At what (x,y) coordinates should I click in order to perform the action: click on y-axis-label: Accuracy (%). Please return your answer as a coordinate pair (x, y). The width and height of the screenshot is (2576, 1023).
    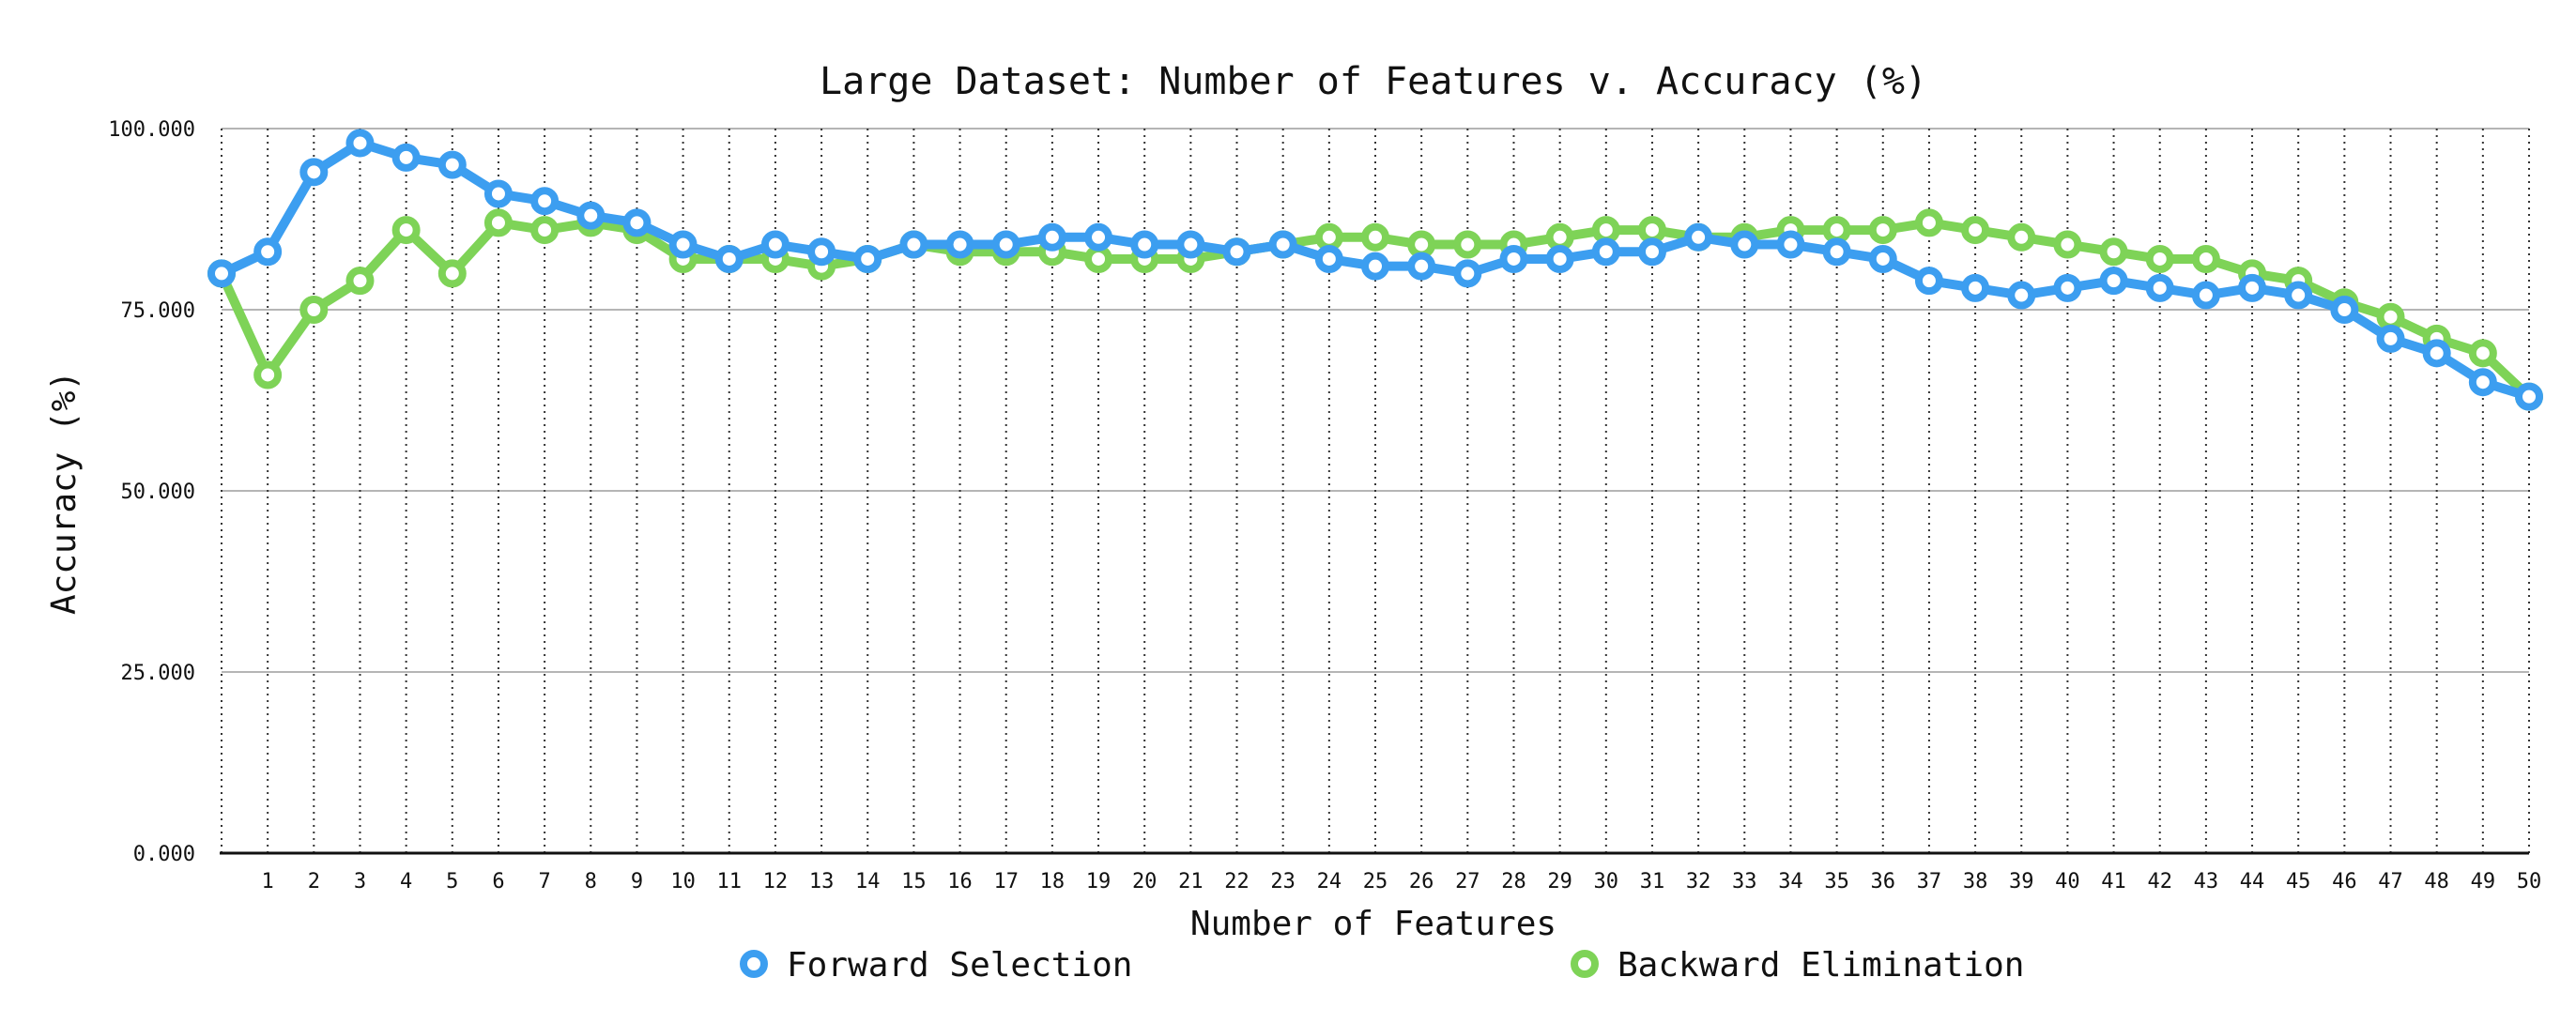
    Looking at the image, I should click on (64, 493).